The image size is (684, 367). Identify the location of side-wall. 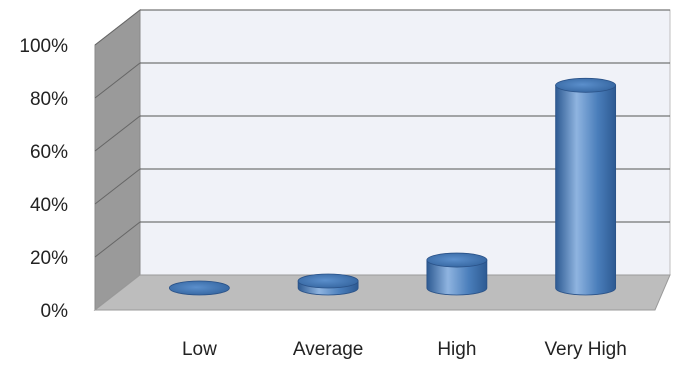
(117, 160).